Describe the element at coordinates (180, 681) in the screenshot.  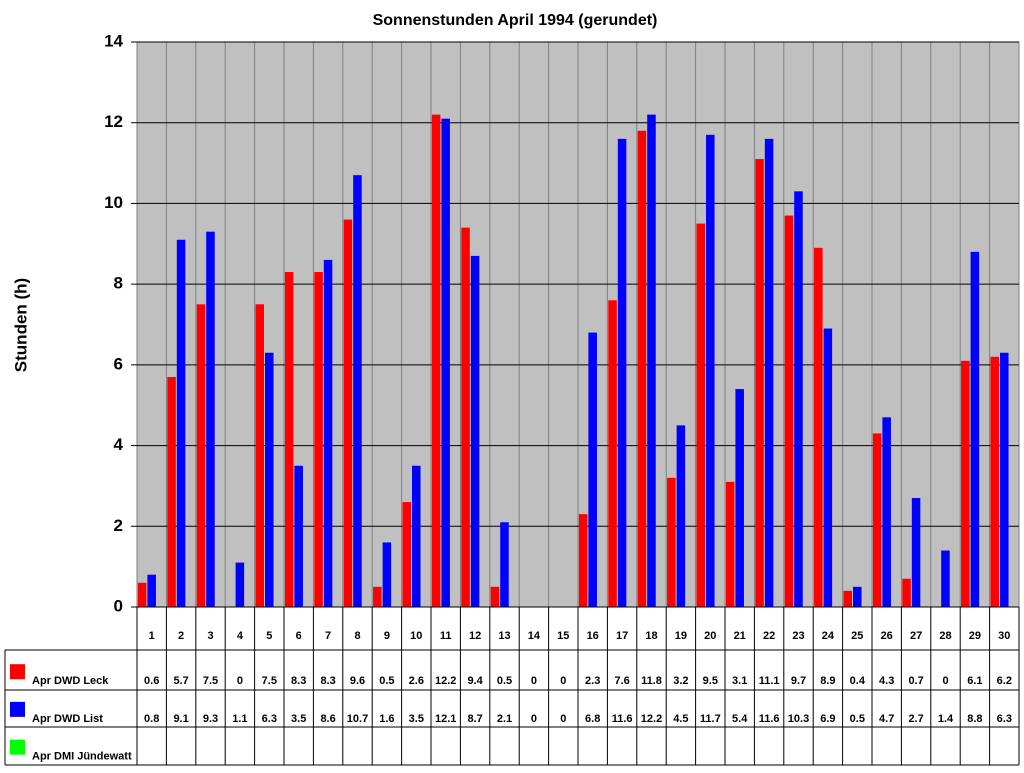
I see `table-value: 5.7` at that location.